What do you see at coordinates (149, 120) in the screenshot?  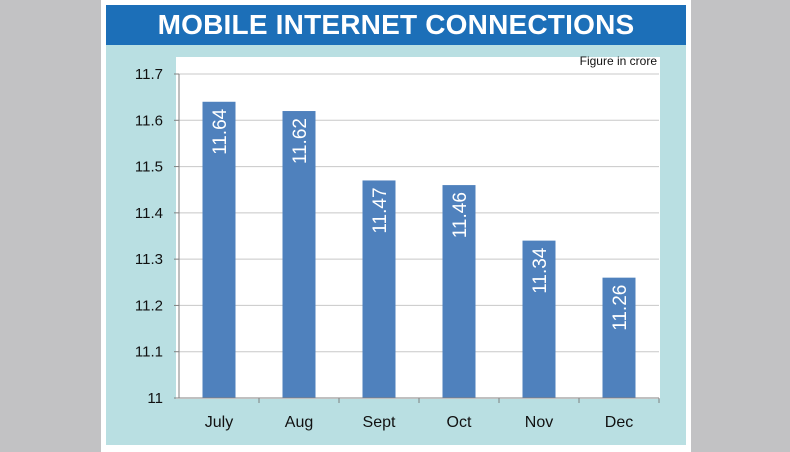 I see `y-tick-label: 11.6` at bounding box center [149, 120].